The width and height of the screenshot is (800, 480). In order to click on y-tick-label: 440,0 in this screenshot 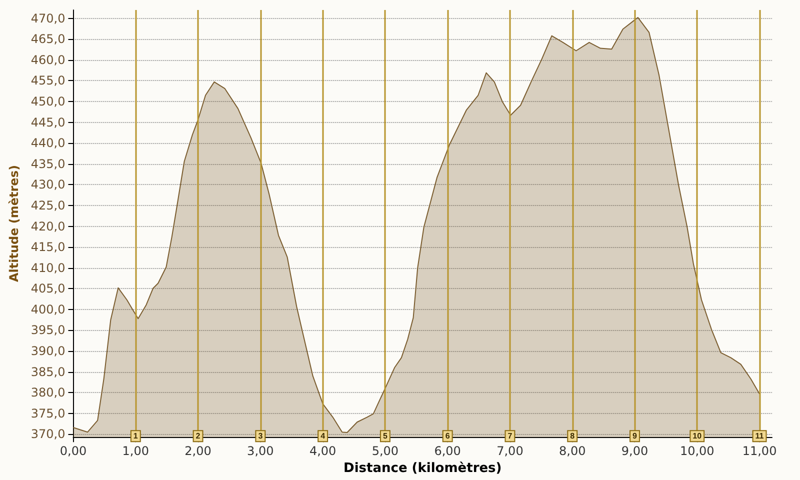, I will do `click(48, 143)`.